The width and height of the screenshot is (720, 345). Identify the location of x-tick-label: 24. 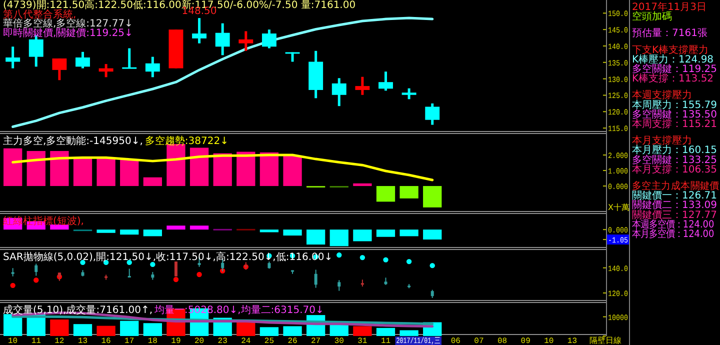
(246, 341).